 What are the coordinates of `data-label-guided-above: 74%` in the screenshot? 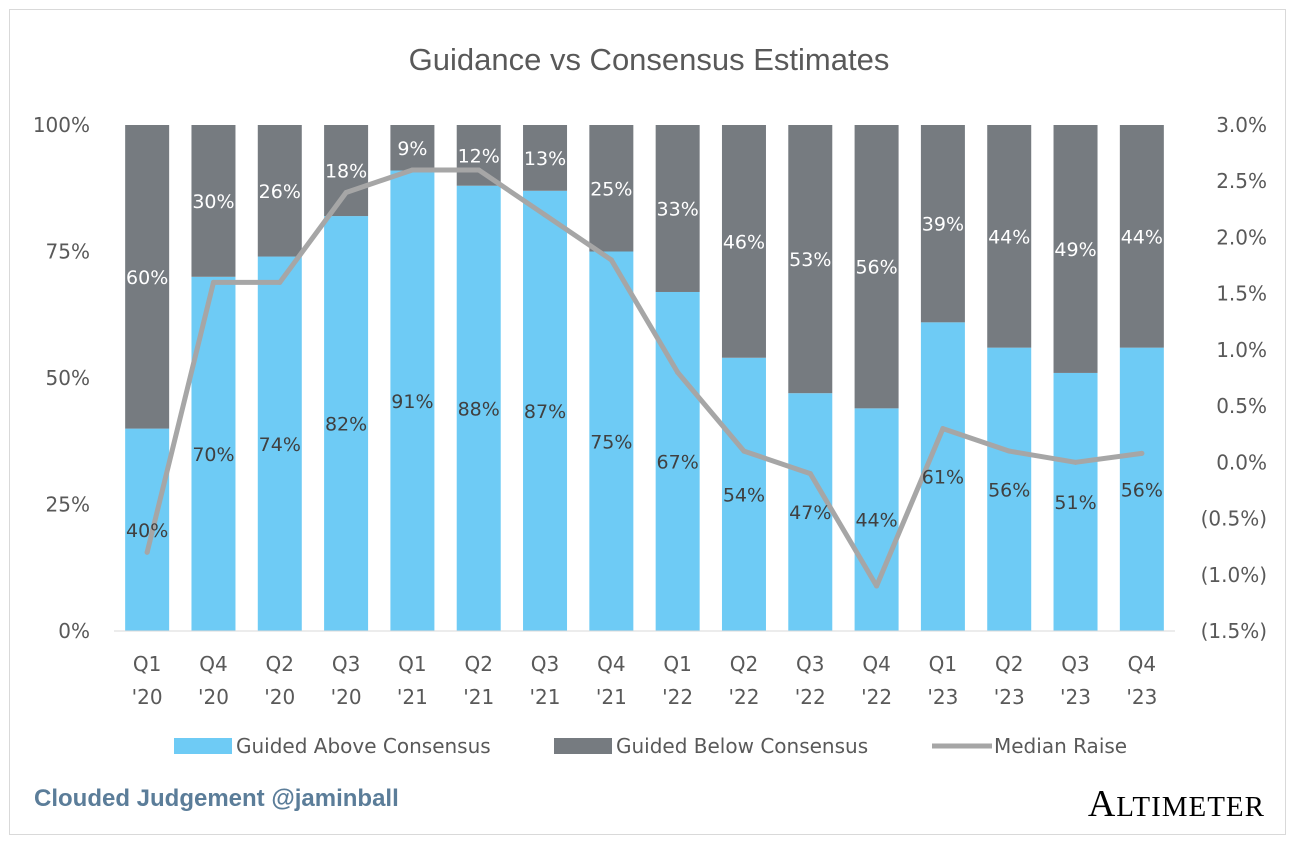 It's located at (280, 445).